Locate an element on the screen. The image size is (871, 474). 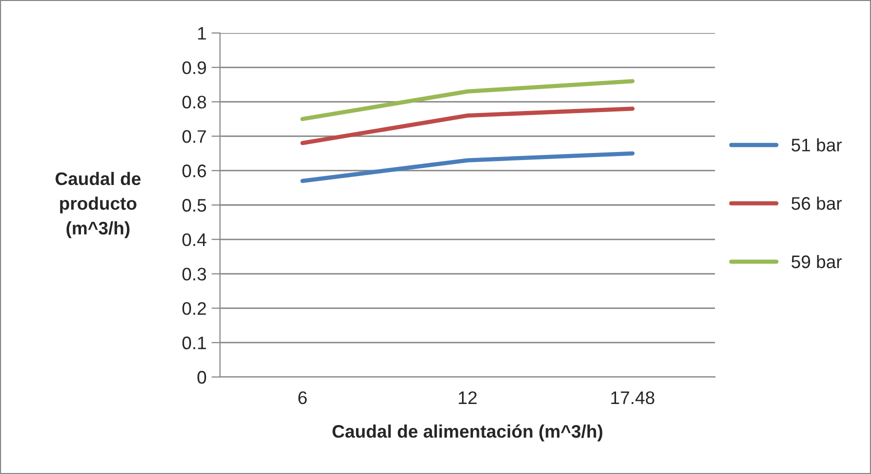
y-tick-label: 0.3 is located at coordinates (194, 274).